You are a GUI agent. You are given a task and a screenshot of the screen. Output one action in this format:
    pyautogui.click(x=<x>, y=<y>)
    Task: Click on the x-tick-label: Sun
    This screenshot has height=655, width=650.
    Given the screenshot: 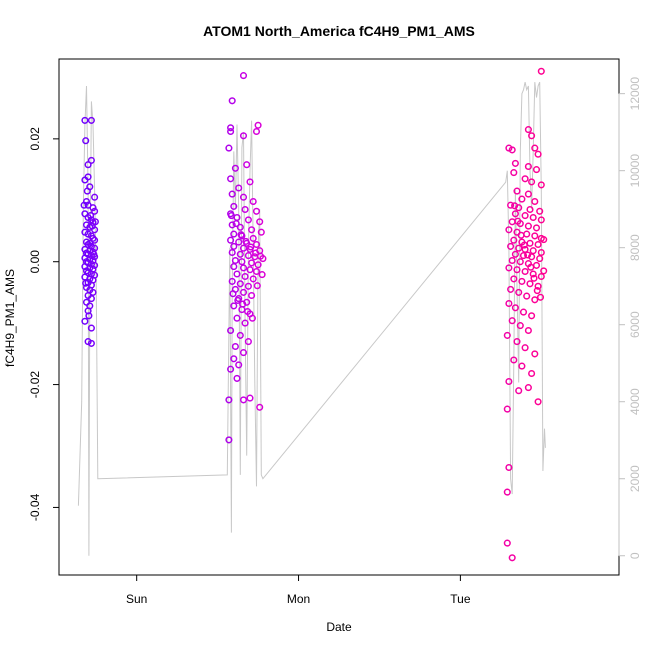 What is the action you would take?
    pyautogui.click(x=136, y=599)
    